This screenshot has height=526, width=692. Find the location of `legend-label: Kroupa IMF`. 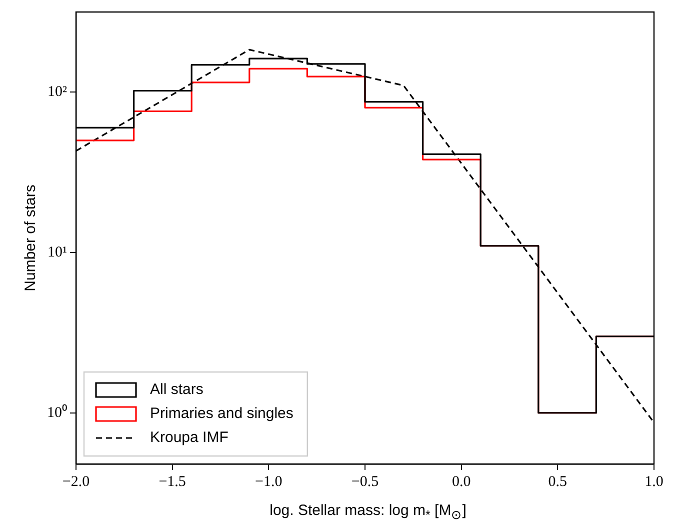

legend-label: Kroupa IMF is located at coordinates (189, 437).